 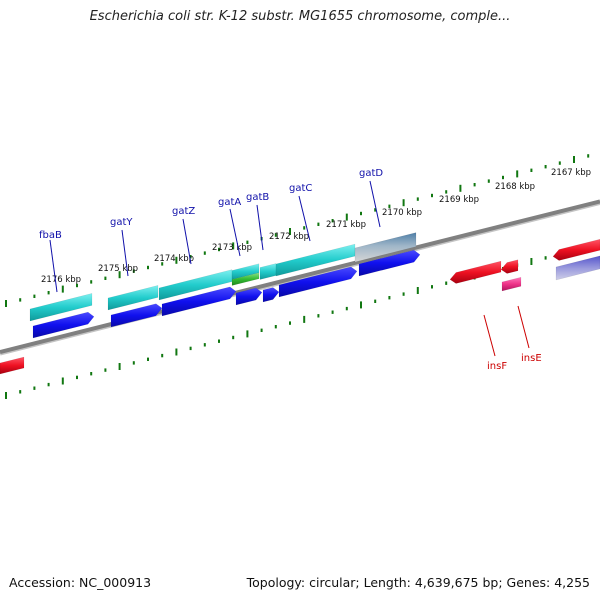 What do you see at coordinates (50, 235) in the screenshot?
I see `gene-label: fbaB` at bounding box center [50, 235].